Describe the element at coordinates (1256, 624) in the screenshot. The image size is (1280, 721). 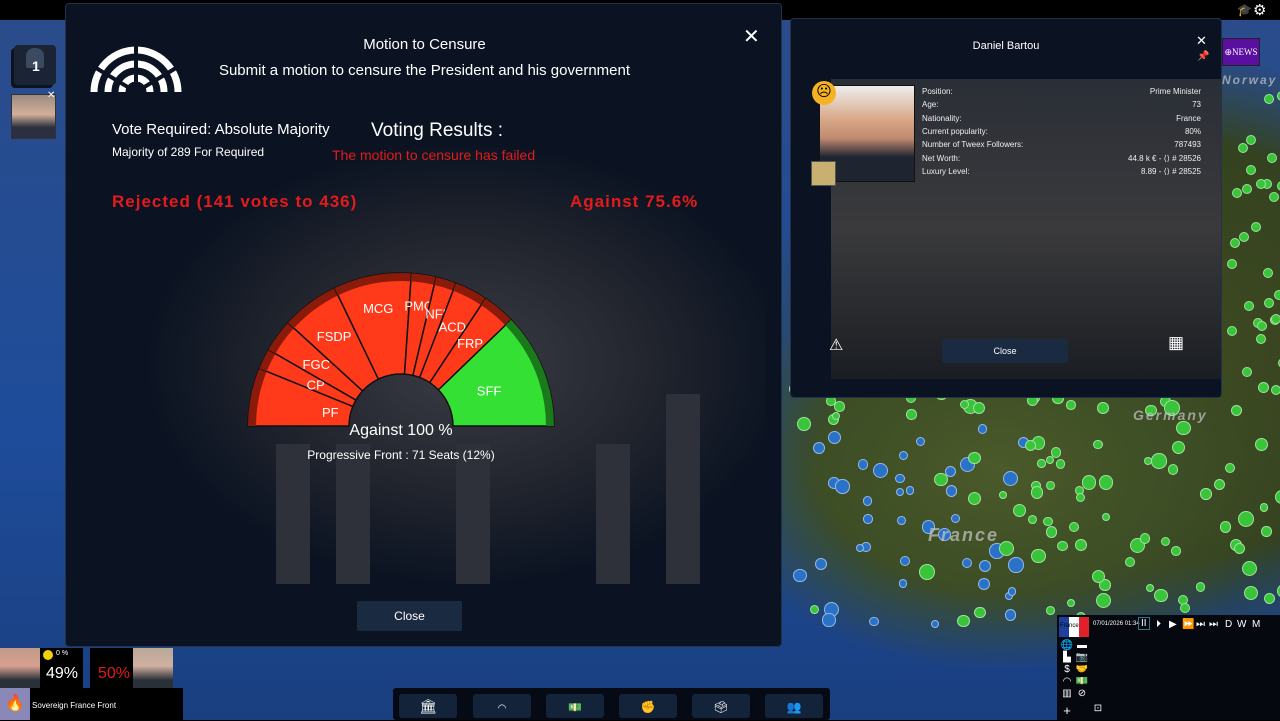
I see `speed-month: M` at that location.